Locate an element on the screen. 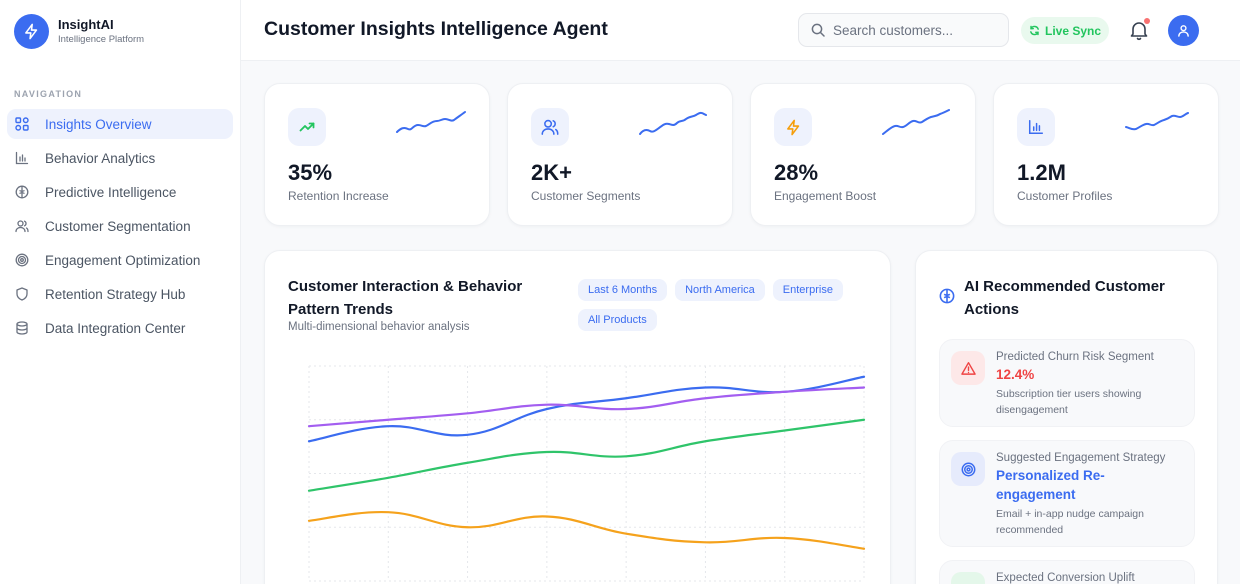  notifications-button is located at coordinates (1139, 30).